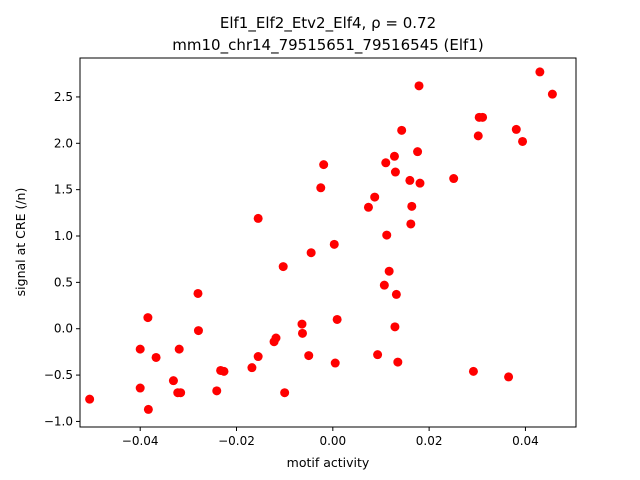 The image size is (640, 480). Describe the element at coordinates (62, 259) in the screenshot. I see `y-axis-ticks: −1.0 −0.5 0.0 0.5 1.0 1.5 2.0 2.5` at that location.